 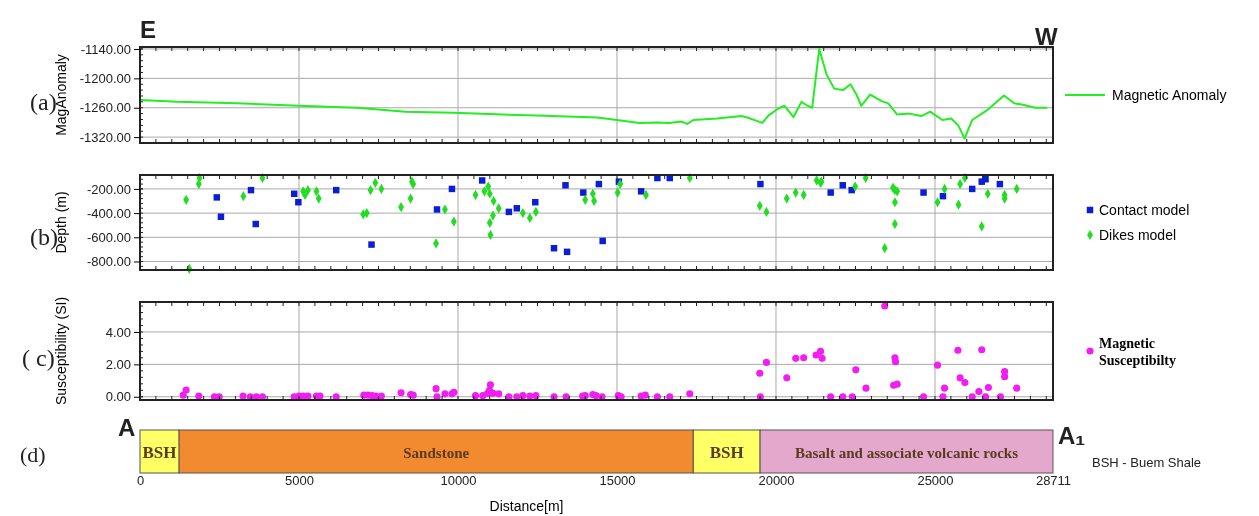 I want to click on x-tick-label: 25000, so click(x=935, y=481).